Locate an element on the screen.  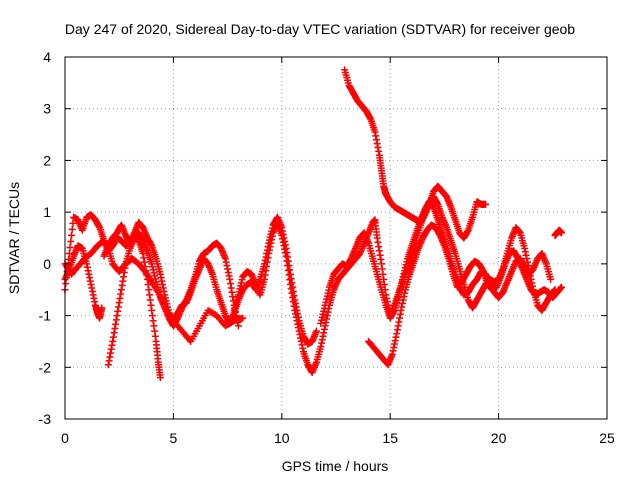
y-tick-label: 0 is located at coordinates (47, 264).